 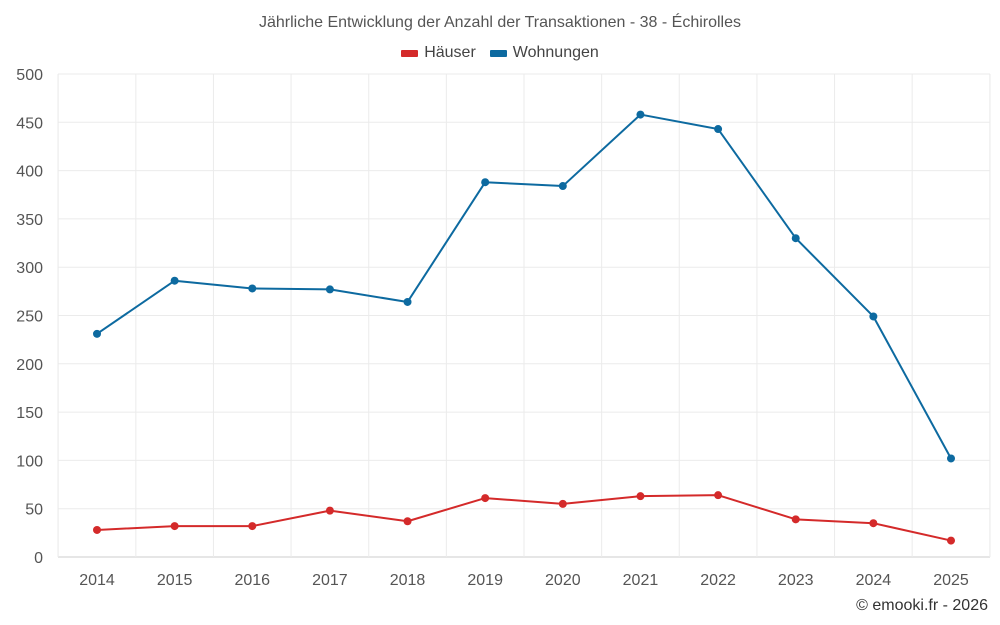 I want to click on legend-swatch-wohnungen, so click(x=498, y=53).